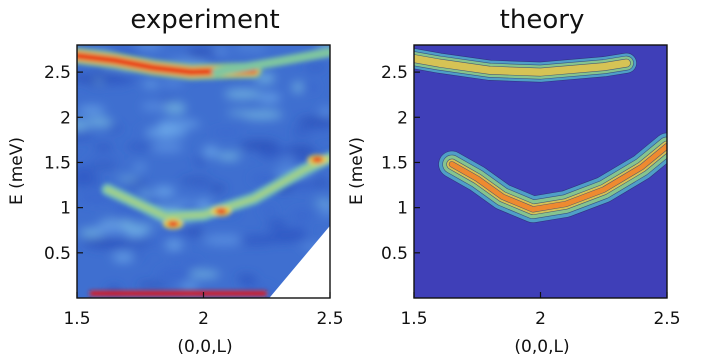 The width and height of the screenshot is (702, 360). Describe the element at coordinates (204, 20) in the screenshot. I see `experiment-title: experiment` at that location.